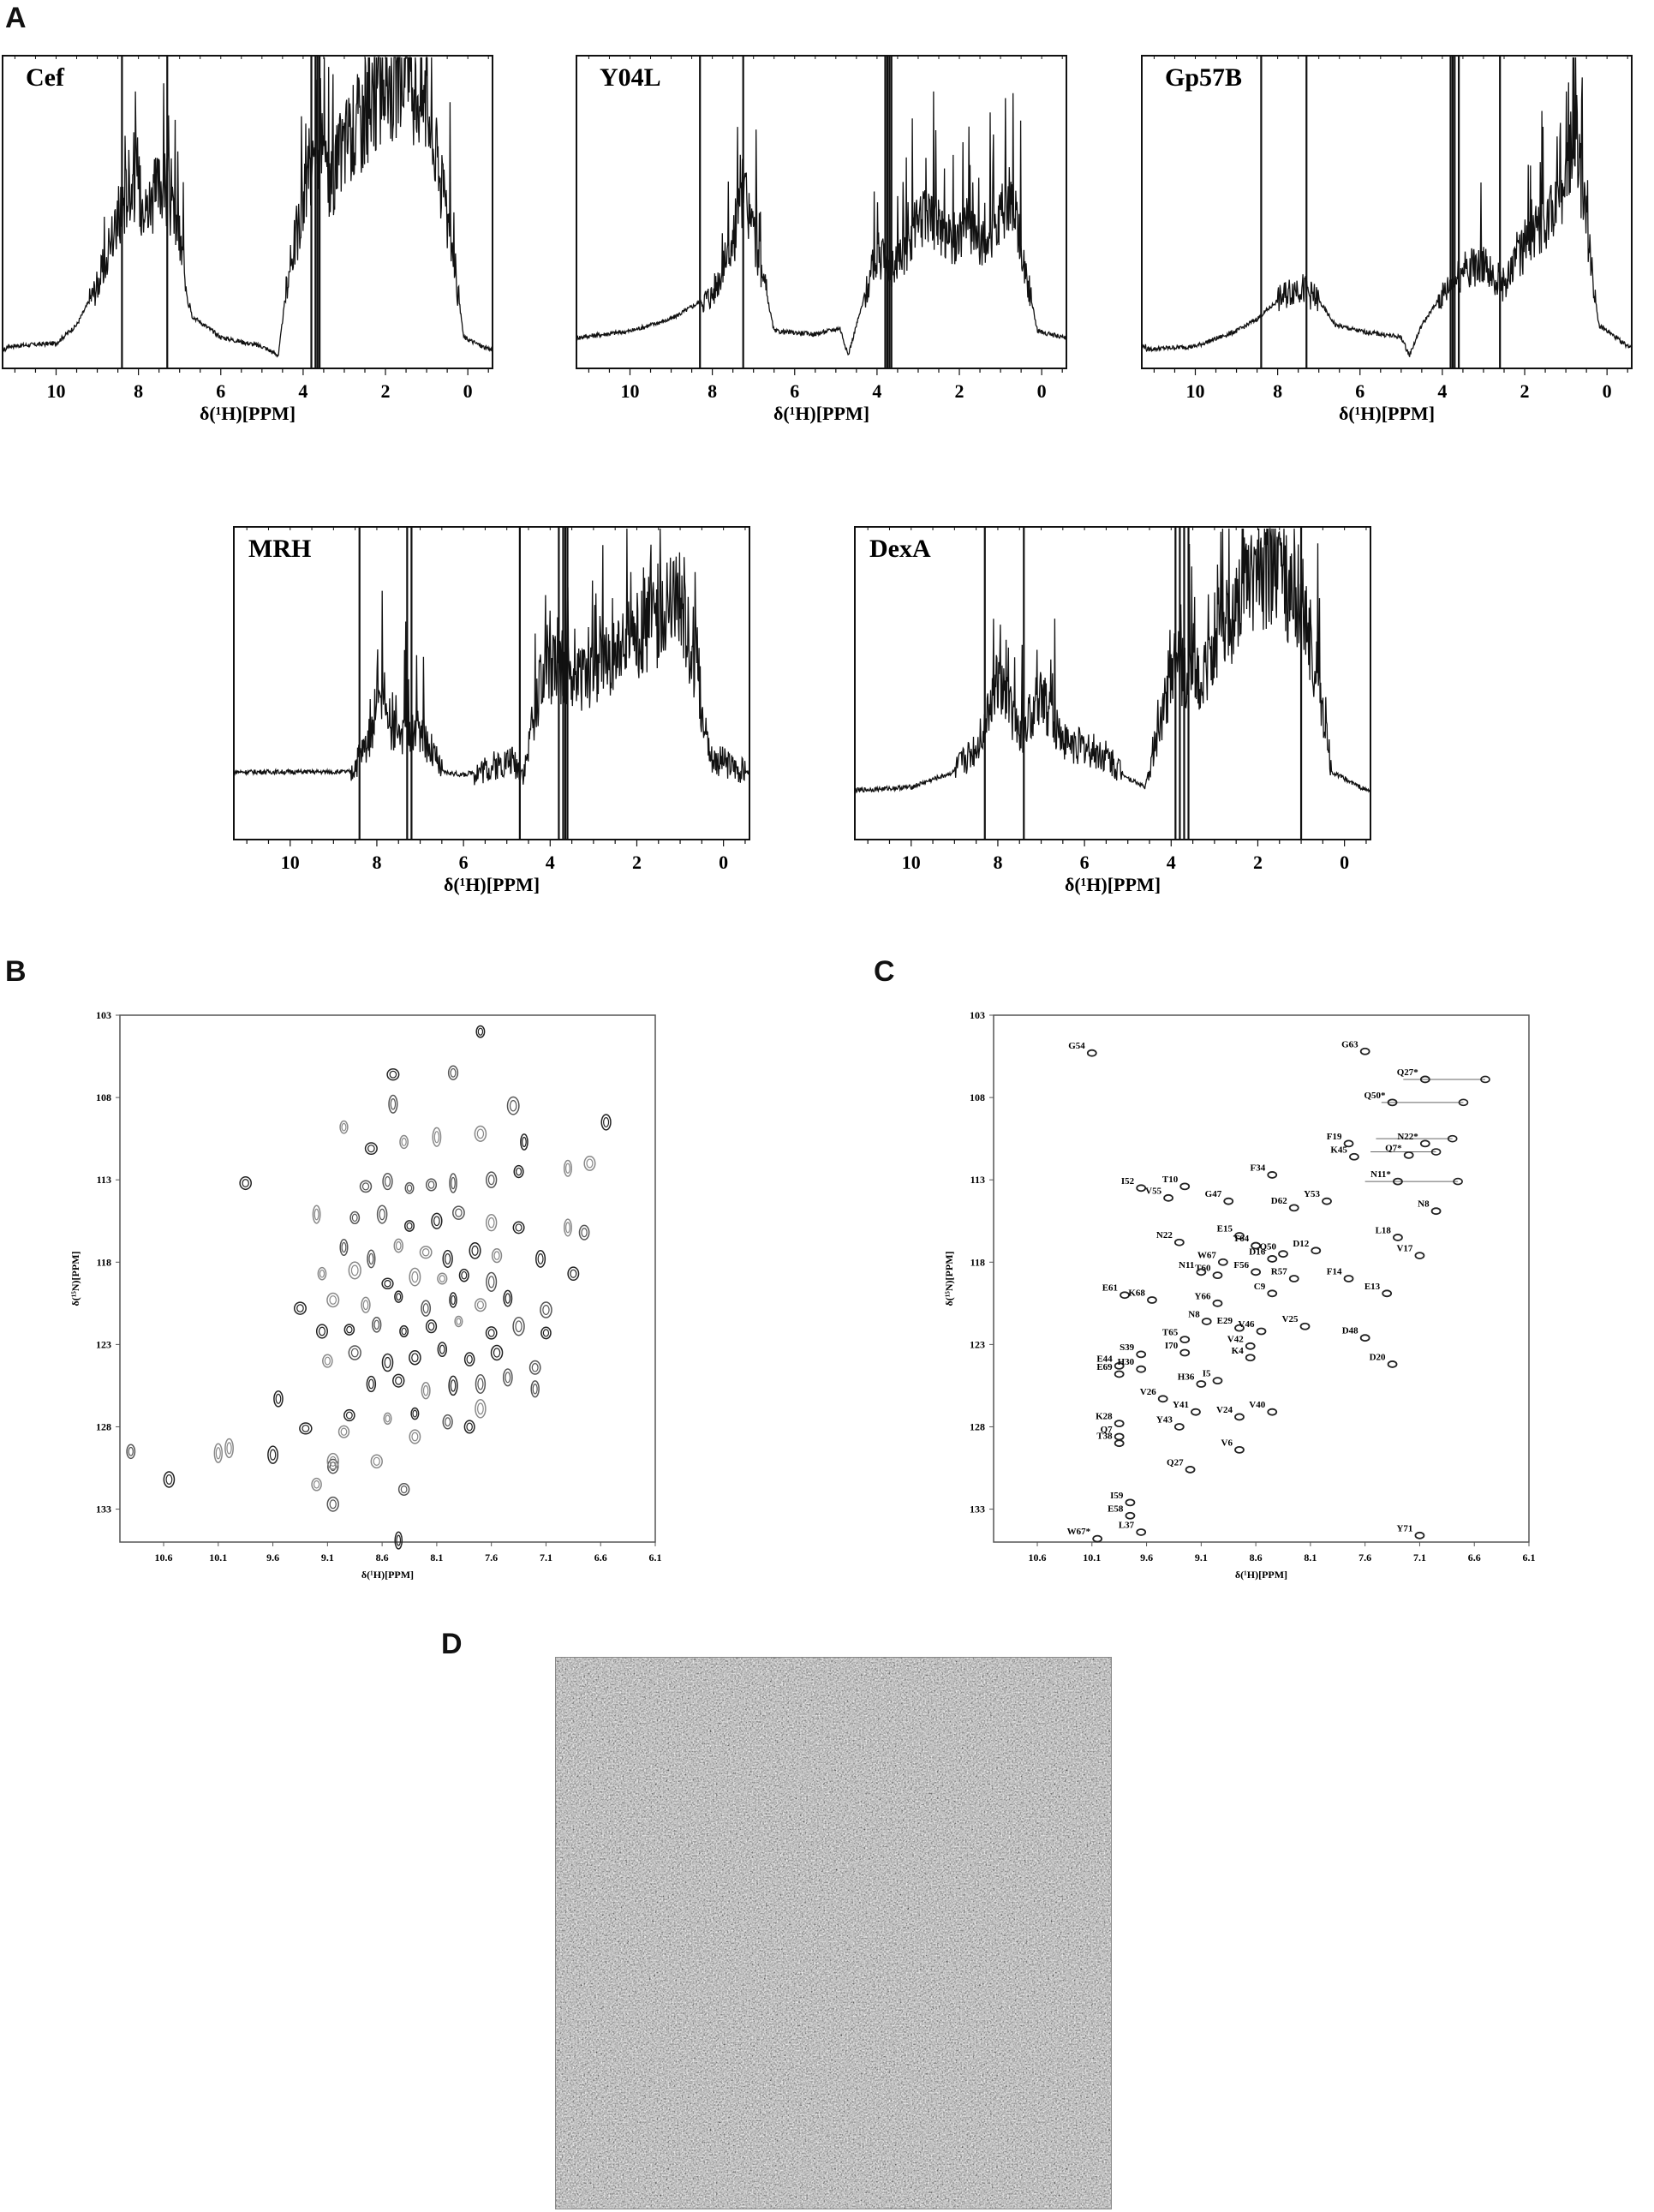 Image resolution: width=1654 pixels, height=2212 pixels. Describe the element at coordinates (1203, 1296) in the screenshot. I see `peak-label: Y66` at that location.